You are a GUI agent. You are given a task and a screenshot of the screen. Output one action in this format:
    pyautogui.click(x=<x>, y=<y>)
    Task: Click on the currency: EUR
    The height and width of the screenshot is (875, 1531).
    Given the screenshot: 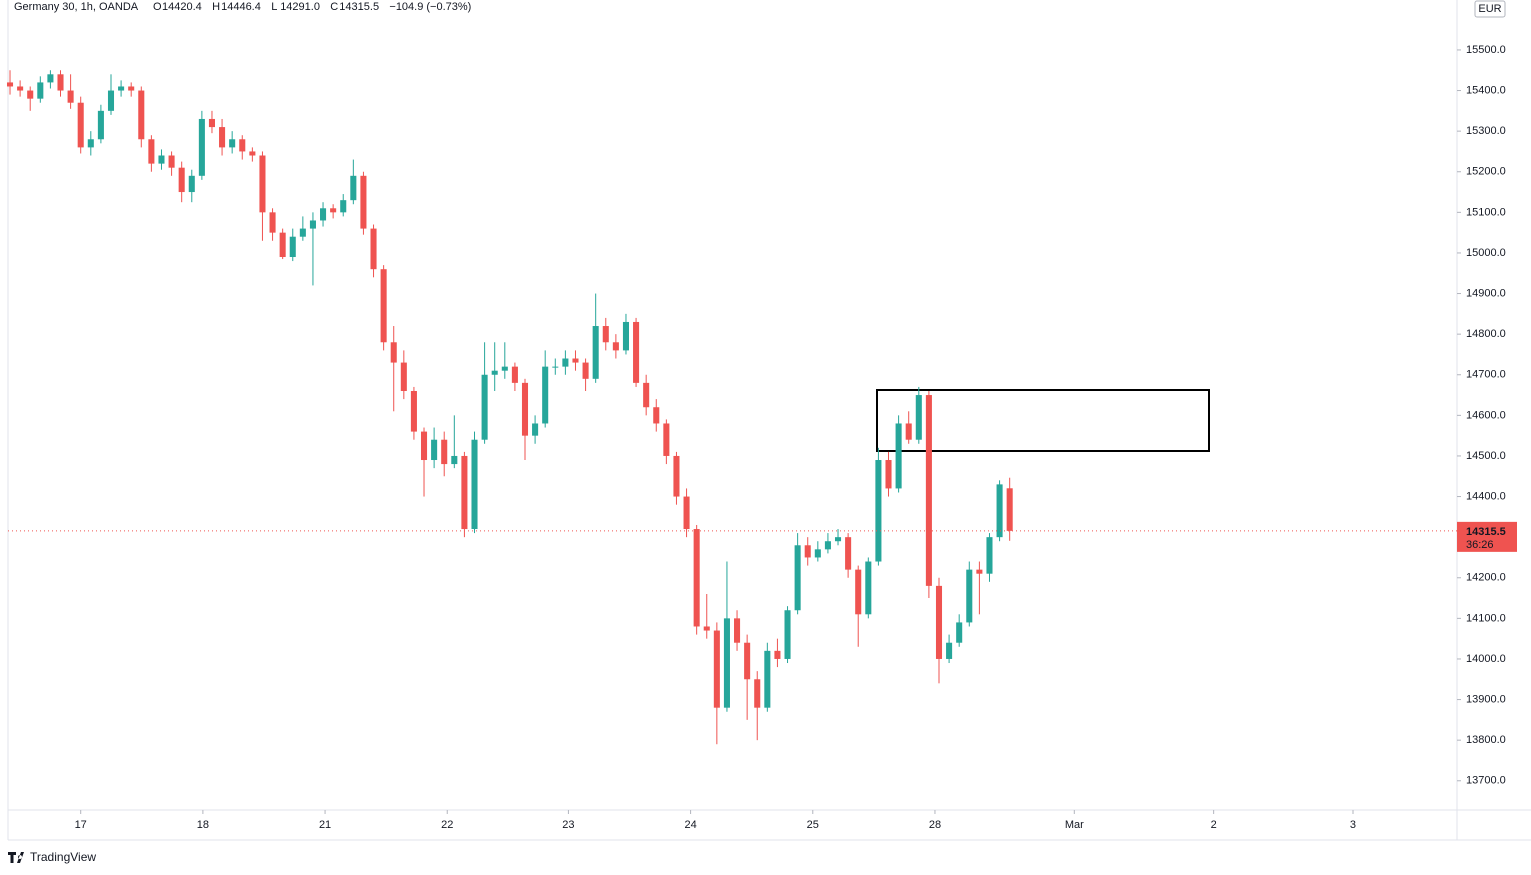 What is the action you would take?
    pyautogui.click(x=1489, y=9)
    